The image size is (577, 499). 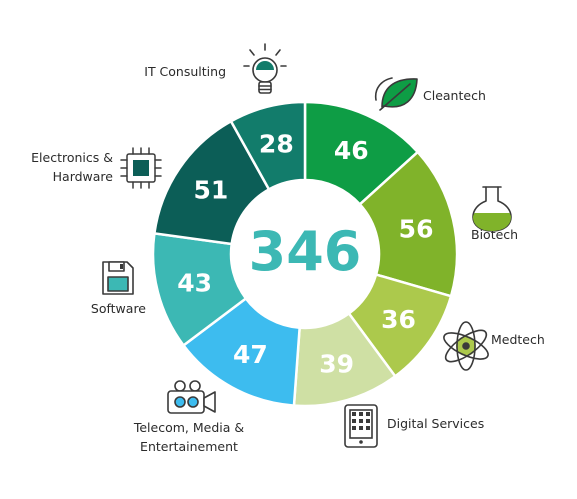 What do you see at coordinates (518, 339) in the screenshot?
I see `label-medtech: Medtech` at bounding box center [518, 339].